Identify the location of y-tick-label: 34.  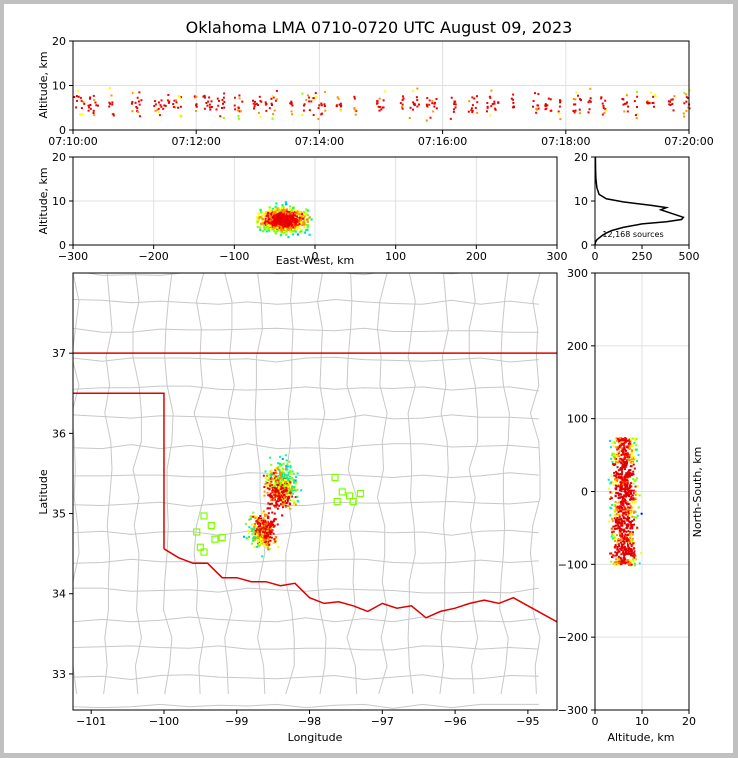
(59, 594).